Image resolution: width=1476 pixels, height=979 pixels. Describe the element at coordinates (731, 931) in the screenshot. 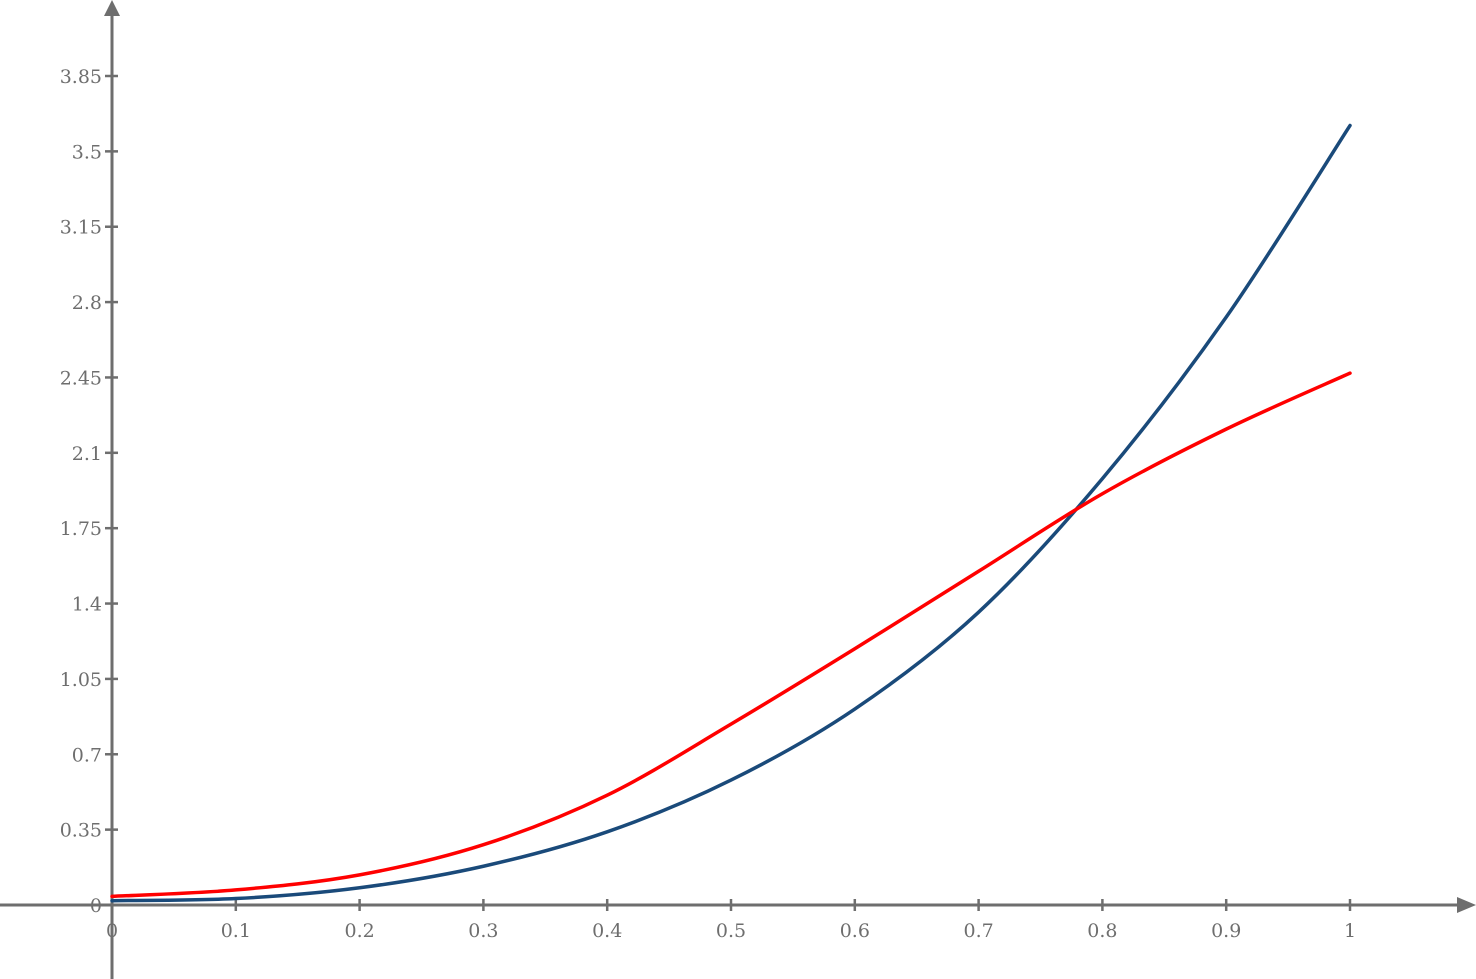

I see `x-tick-label: 0.5` at that location.